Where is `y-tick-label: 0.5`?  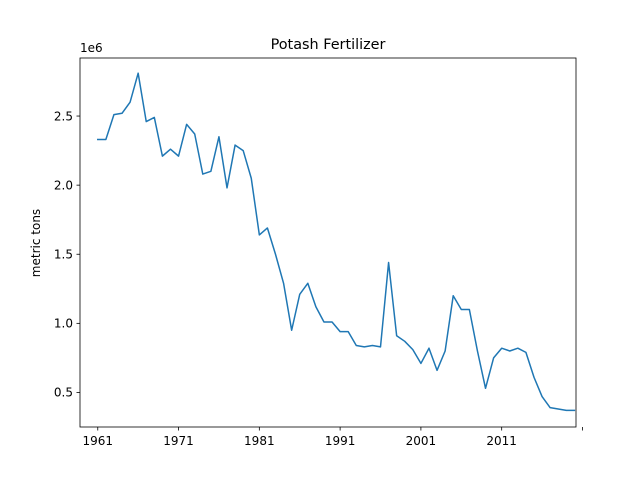
y-tick-label: 0.5 is located at coordinates (63, 393).